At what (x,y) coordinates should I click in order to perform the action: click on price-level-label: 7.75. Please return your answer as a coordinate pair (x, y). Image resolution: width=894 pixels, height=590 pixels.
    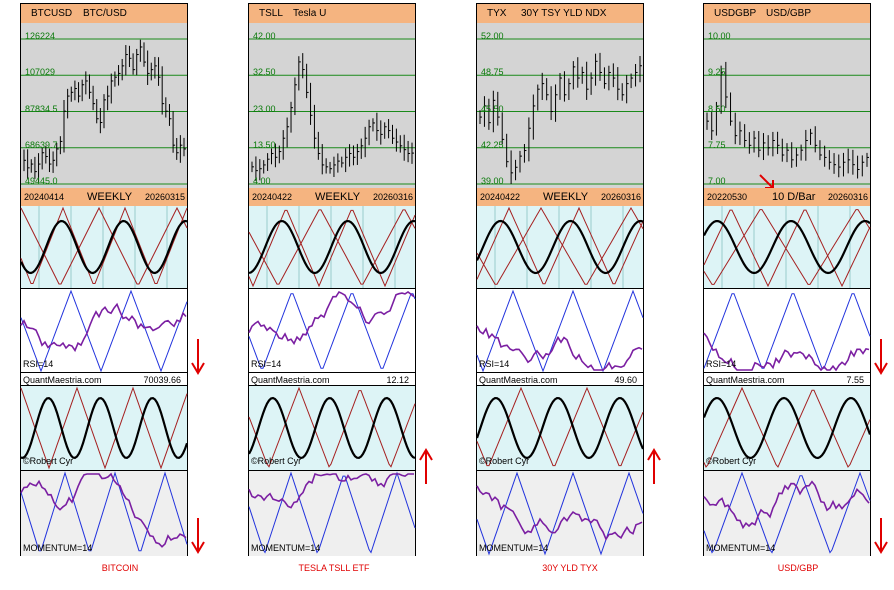
    Looking at the image, I should click on (717, 144).